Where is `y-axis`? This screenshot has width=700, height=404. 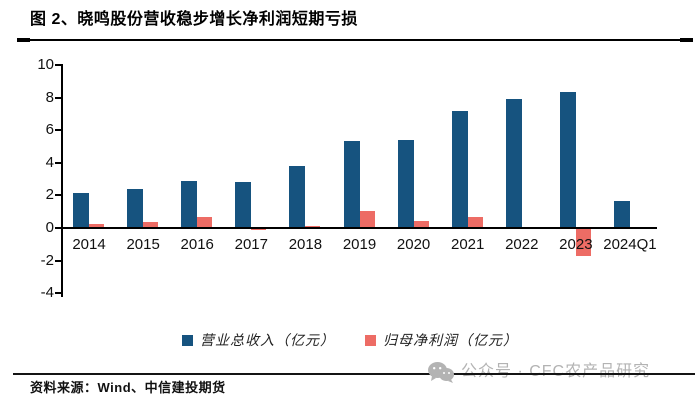
y-axis is located at coordinates (62, 180).